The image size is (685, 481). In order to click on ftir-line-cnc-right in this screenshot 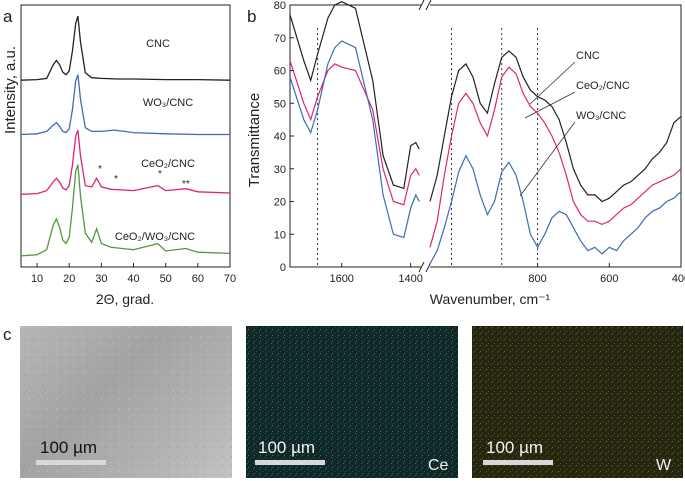, I will do `click(555, 126)`.